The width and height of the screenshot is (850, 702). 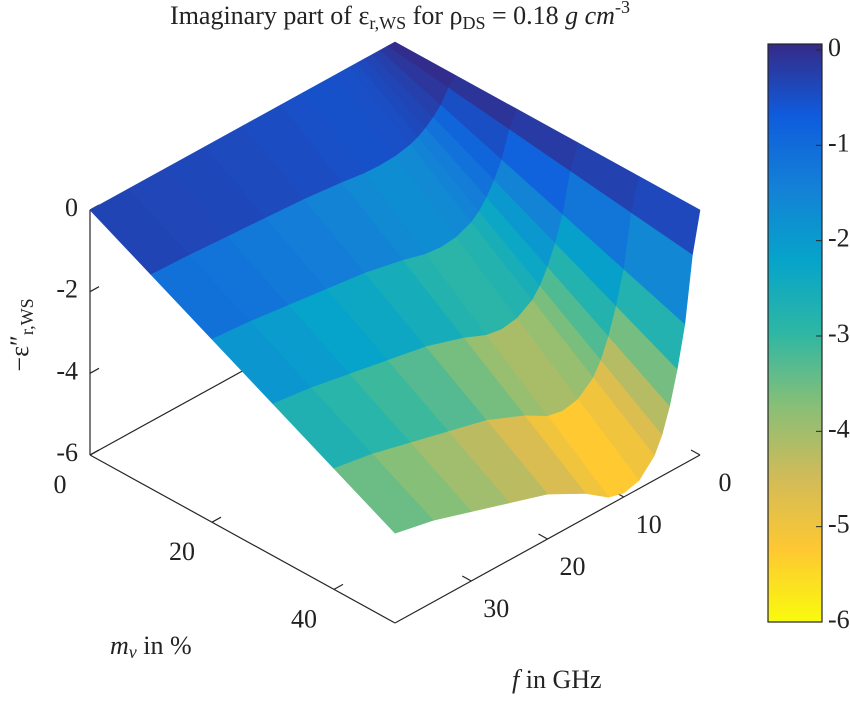 I want to click on colorbar: 0 -1 -2 -3 -4 -5 -6, so click(x=808, y=333).